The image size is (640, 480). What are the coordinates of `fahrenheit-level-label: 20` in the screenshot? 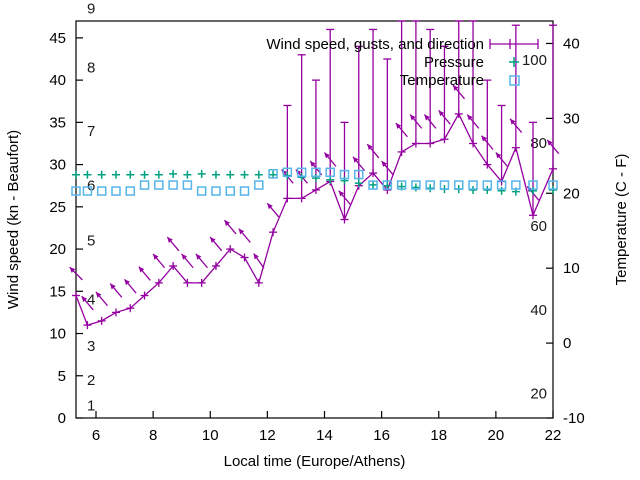 It's located at (538, 393).